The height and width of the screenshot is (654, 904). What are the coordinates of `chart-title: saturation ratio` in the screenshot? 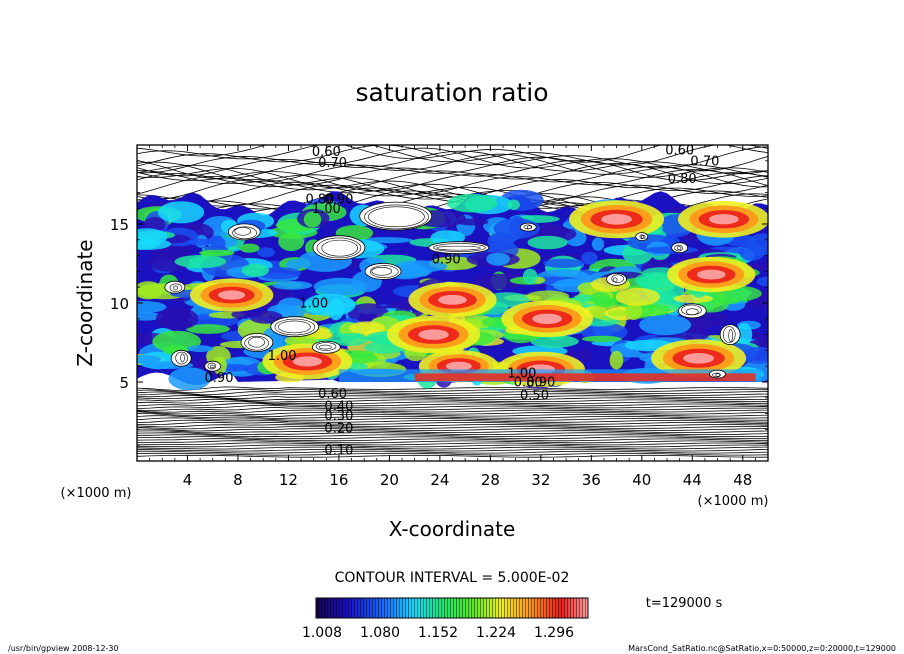 It's located at (451, 92).